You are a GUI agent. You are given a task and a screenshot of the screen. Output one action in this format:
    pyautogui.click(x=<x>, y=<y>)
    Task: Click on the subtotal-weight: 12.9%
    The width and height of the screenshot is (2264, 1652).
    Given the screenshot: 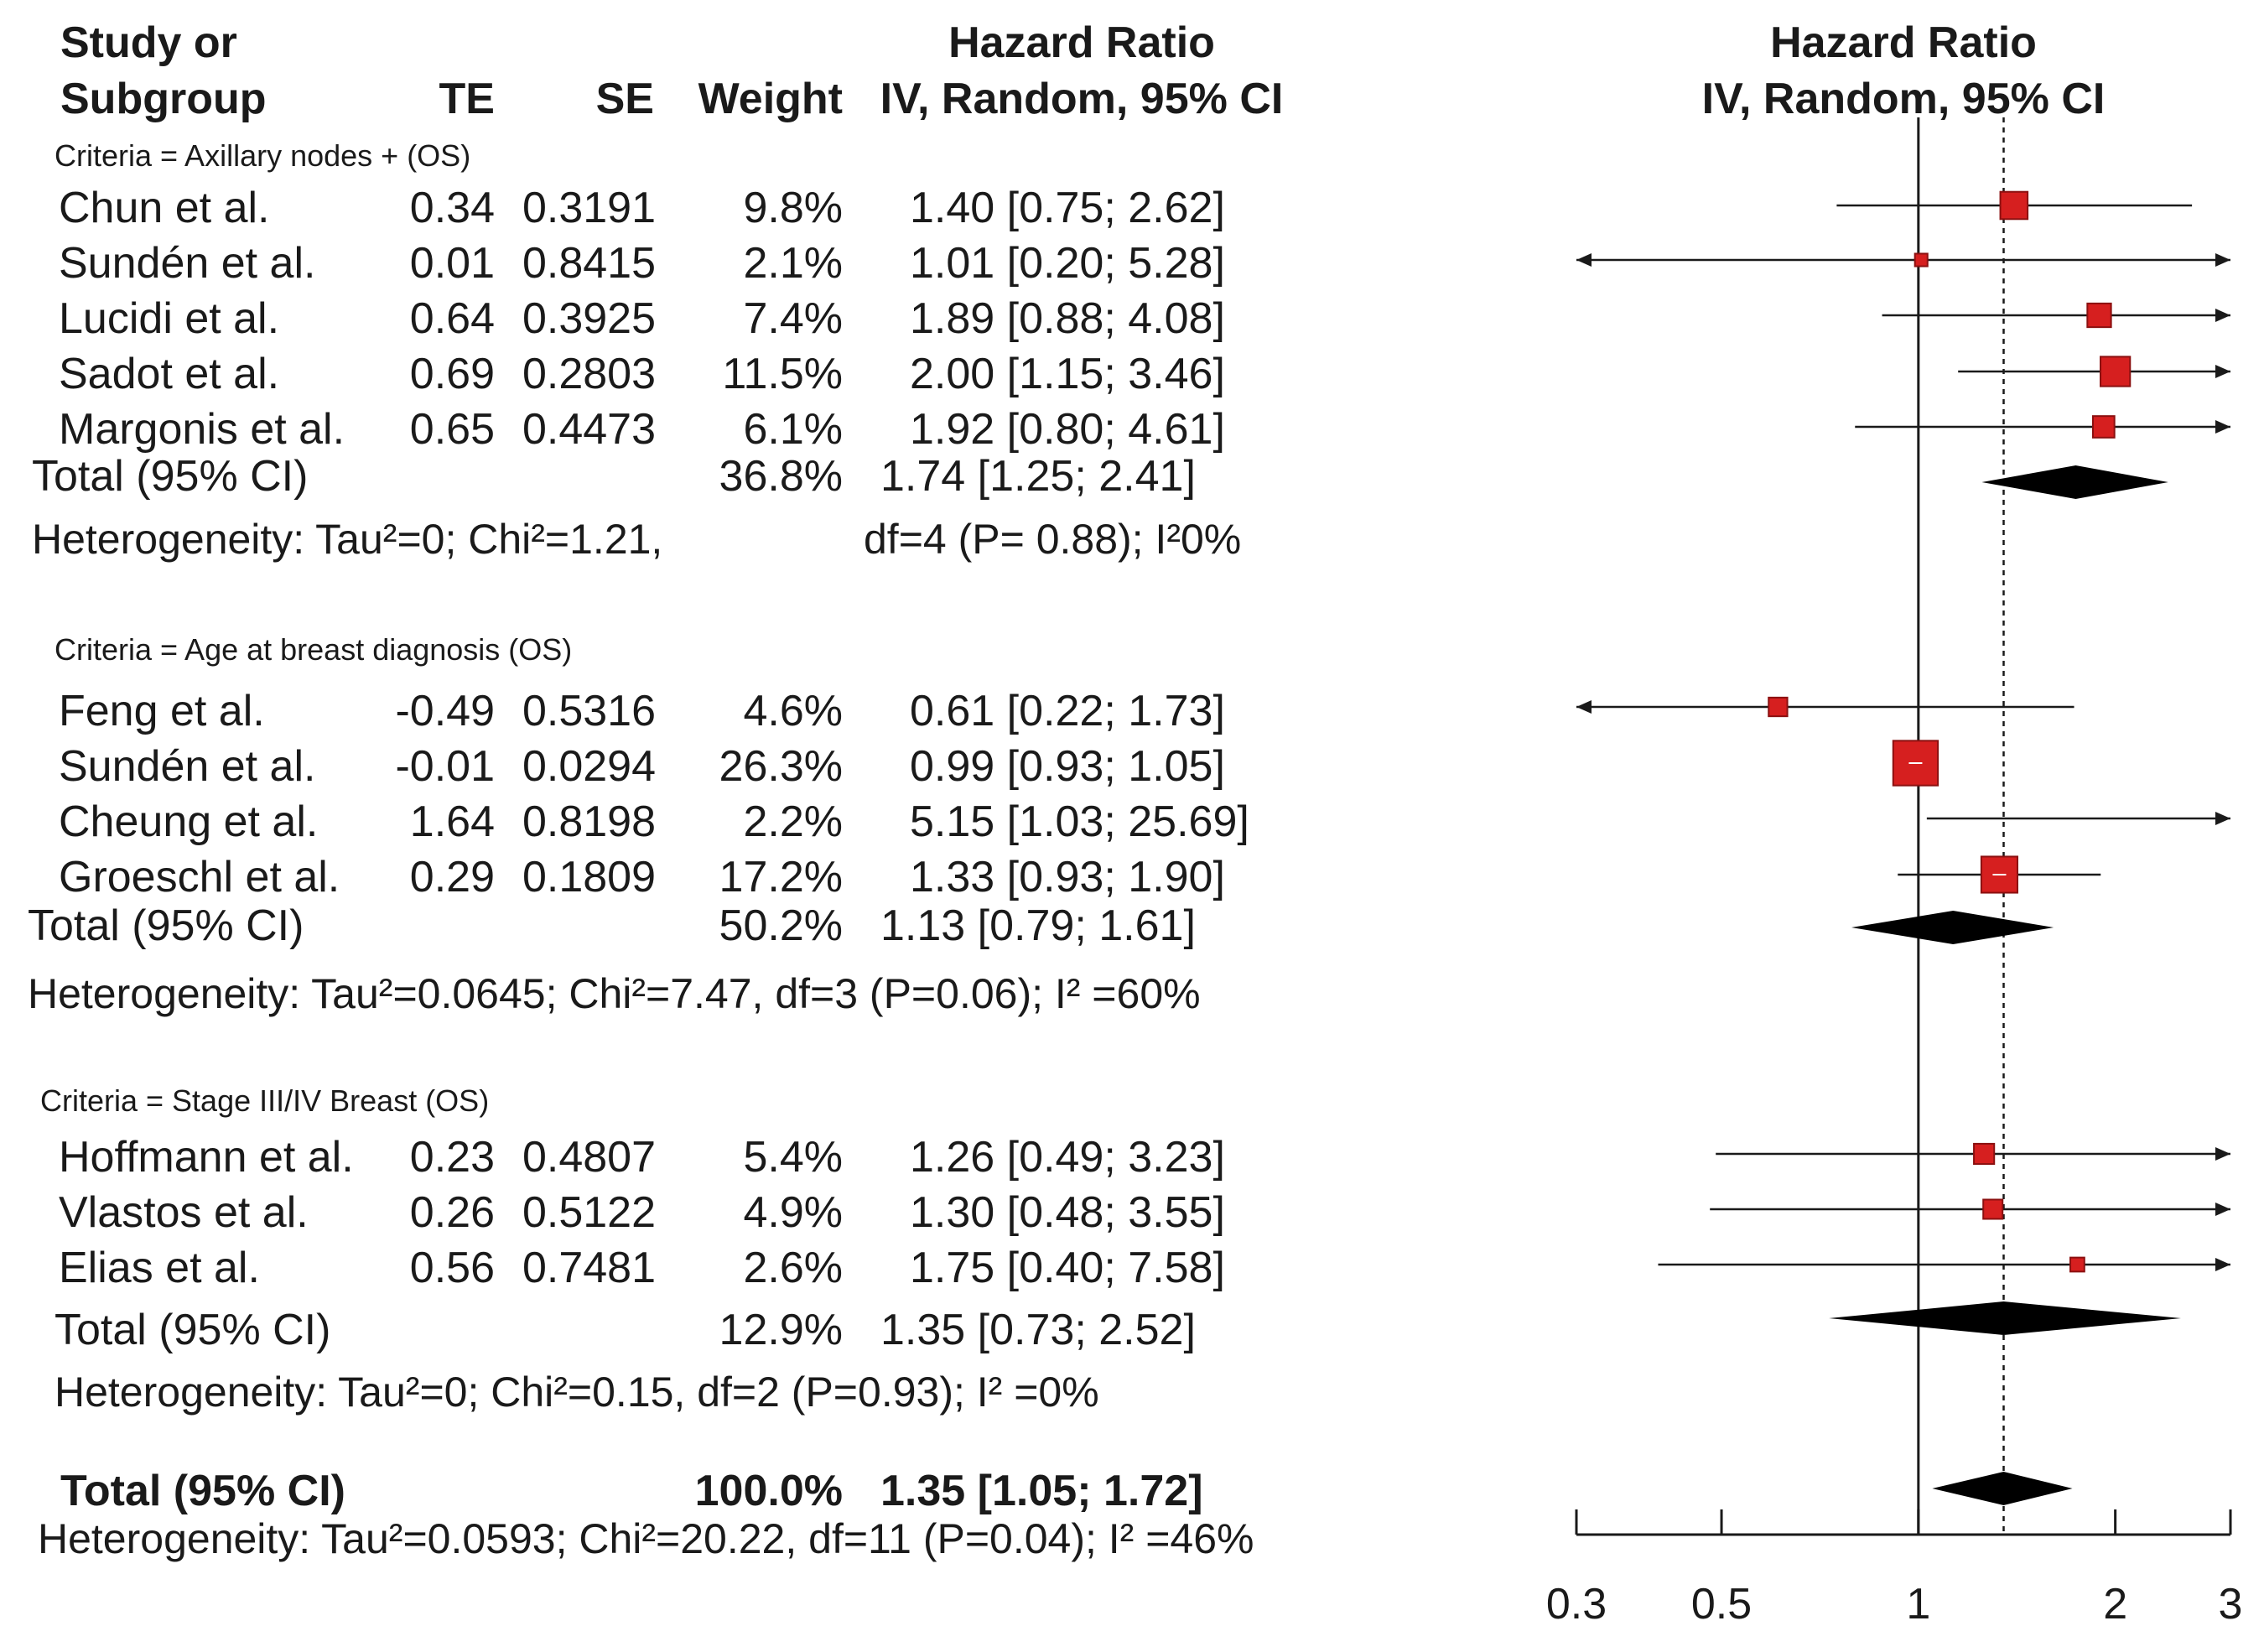 What is the action you would take?
    pyautogui.click(x=781, y=1330)
    